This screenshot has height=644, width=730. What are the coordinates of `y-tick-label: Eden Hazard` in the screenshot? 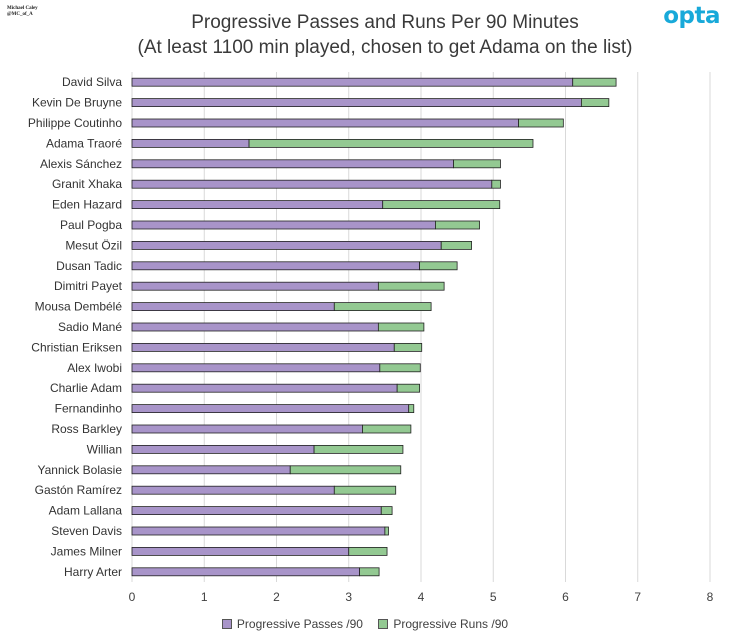 It's located at (87, 205).